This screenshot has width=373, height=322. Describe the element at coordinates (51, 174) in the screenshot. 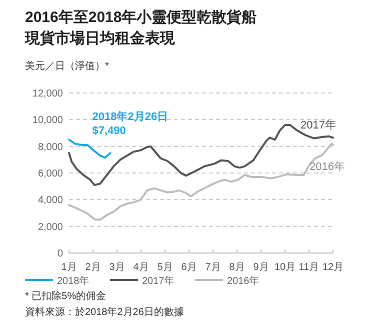

I see `y-tick-label: 6,000` at that location.